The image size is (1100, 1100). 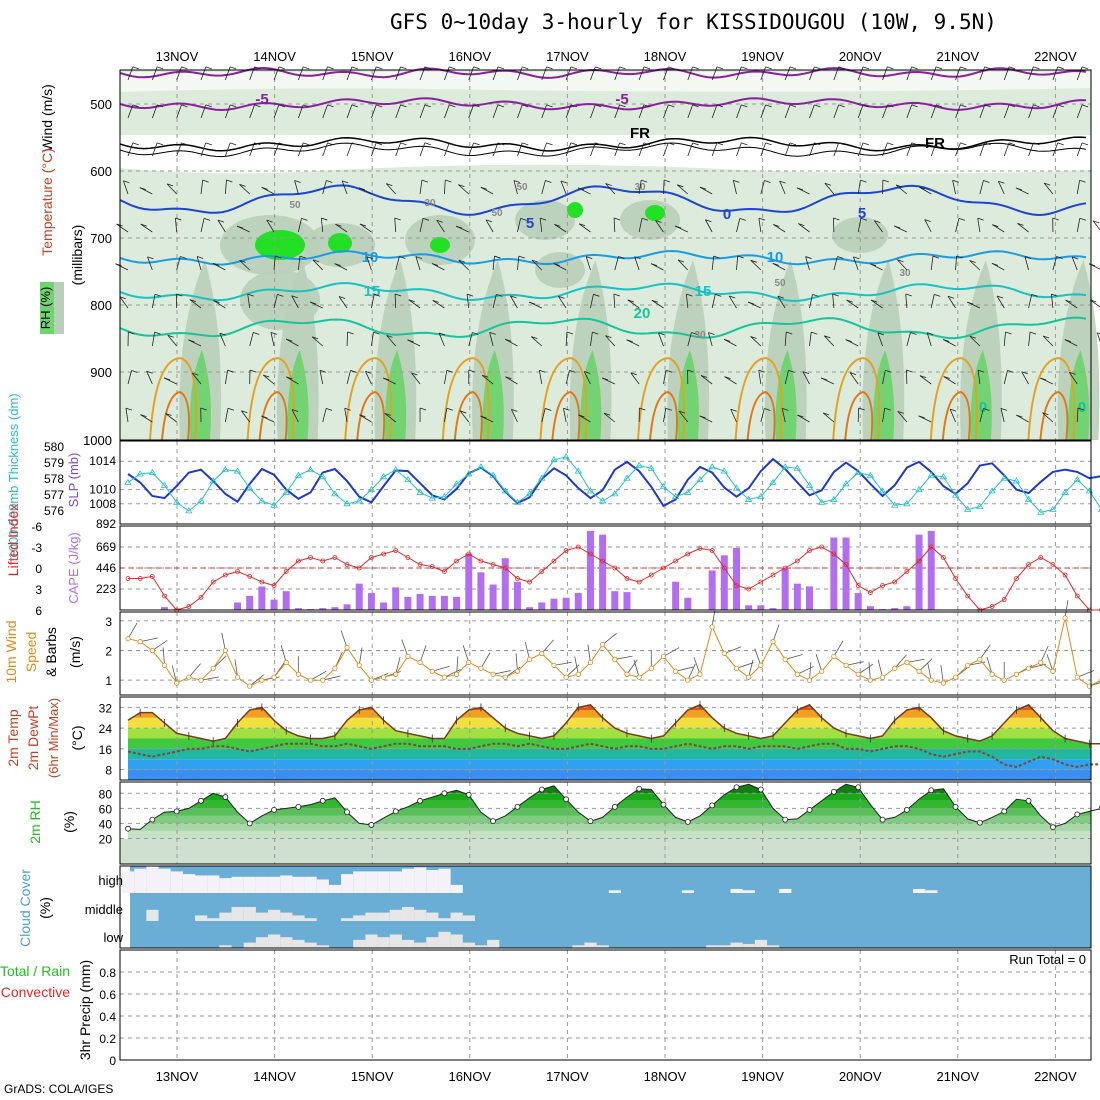 I want to click on temp-color-band, so click(x=609, y=733).